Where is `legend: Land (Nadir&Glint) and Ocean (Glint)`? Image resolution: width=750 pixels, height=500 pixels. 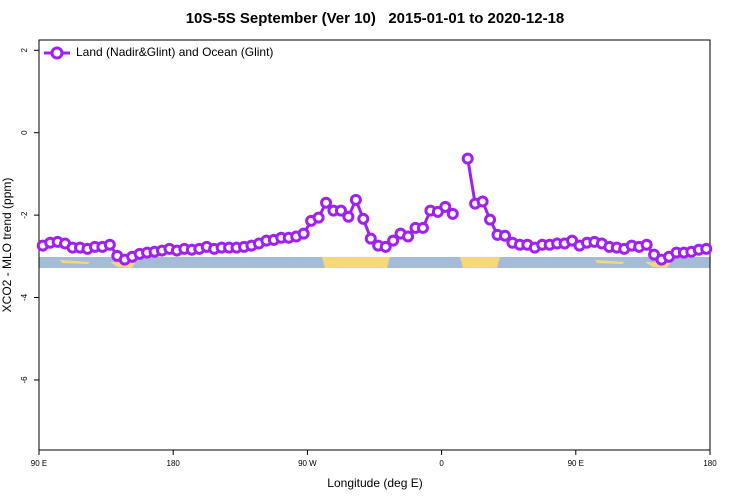
legend: Land (Nadir&Glint) and Ocean (Glint) is located at coordinates (158, 52).